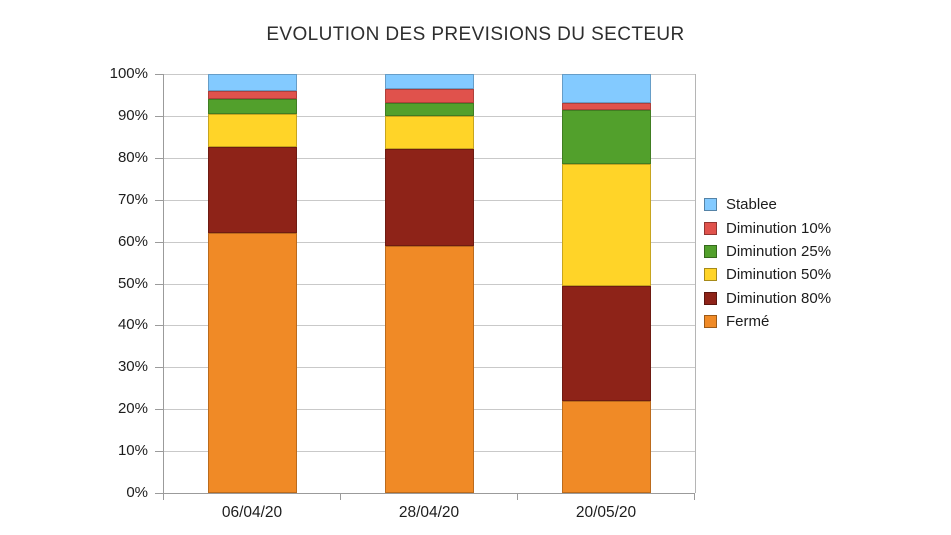 The width and height of the screenshot is (951, 535). I want to click on x-axis-label: 20/05/20, so click(606, 512).